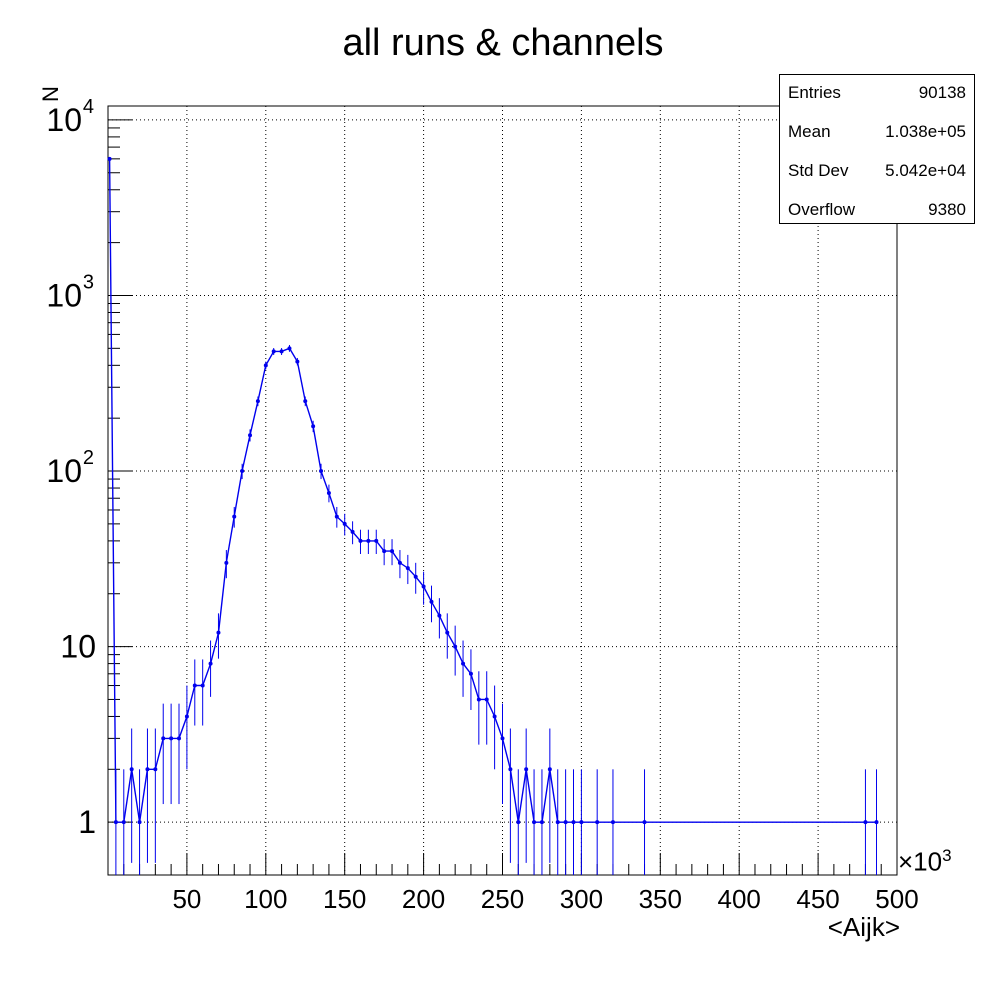  Describe the element at coordinates (925, 170) in the screenshot. I see `stats-value: 5.042e+04` at that location.